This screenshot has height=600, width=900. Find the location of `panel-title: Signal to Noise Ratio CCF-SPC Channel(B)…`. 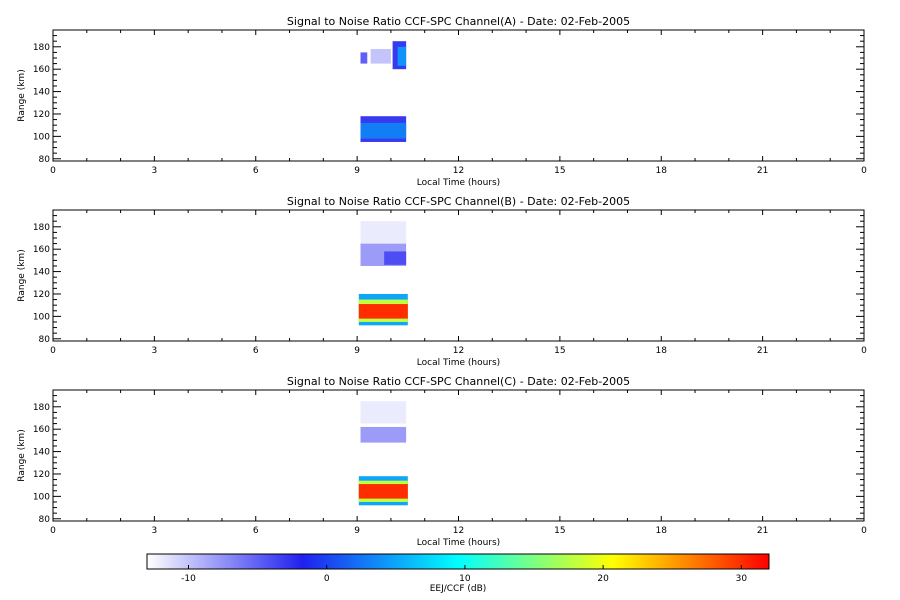

panel-title: Signal to Noise Ratio CCF-SPC Channel(B)… is located at coordinates (458, 201).